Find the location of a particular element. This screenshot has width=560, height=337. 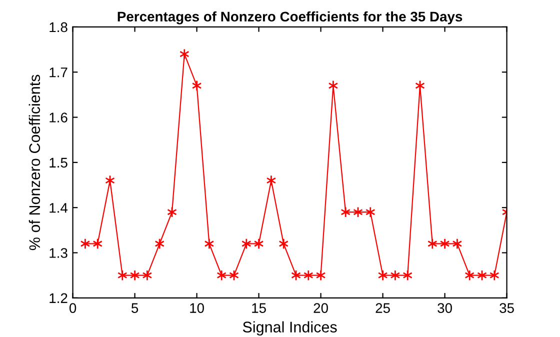

y-tick-label: 1.2 is located at coordinates (59, 298).